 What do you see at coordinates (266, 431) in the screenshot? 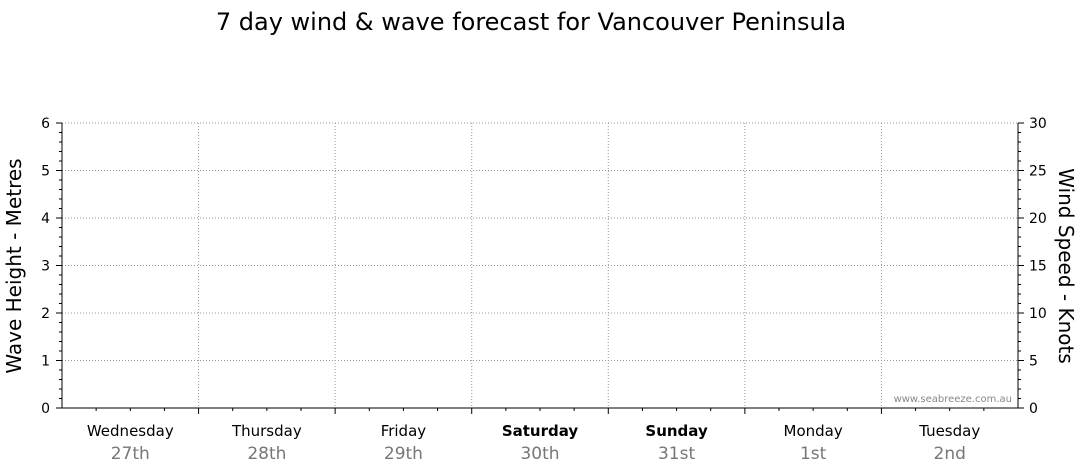
I see `day-name-label: Thursday` at bounding box center [266, 431].